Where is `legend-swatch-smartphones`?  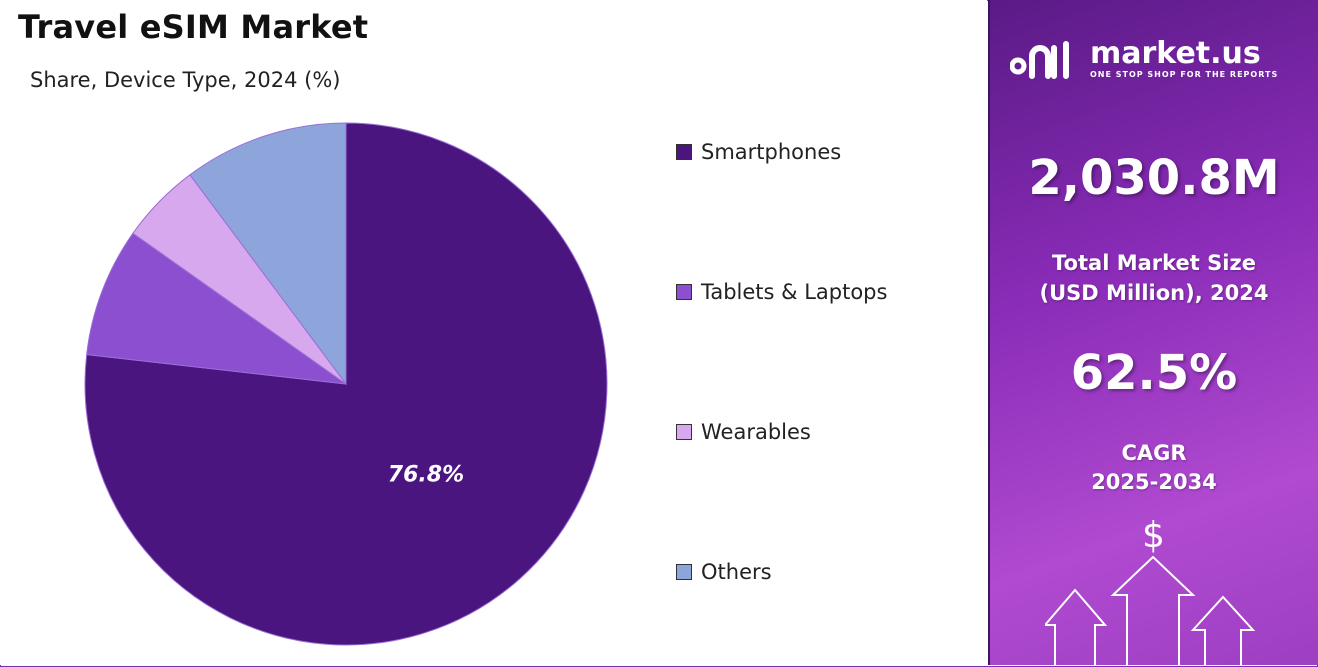
legend-swatch-smartphones is located at coordinates (684, 152).